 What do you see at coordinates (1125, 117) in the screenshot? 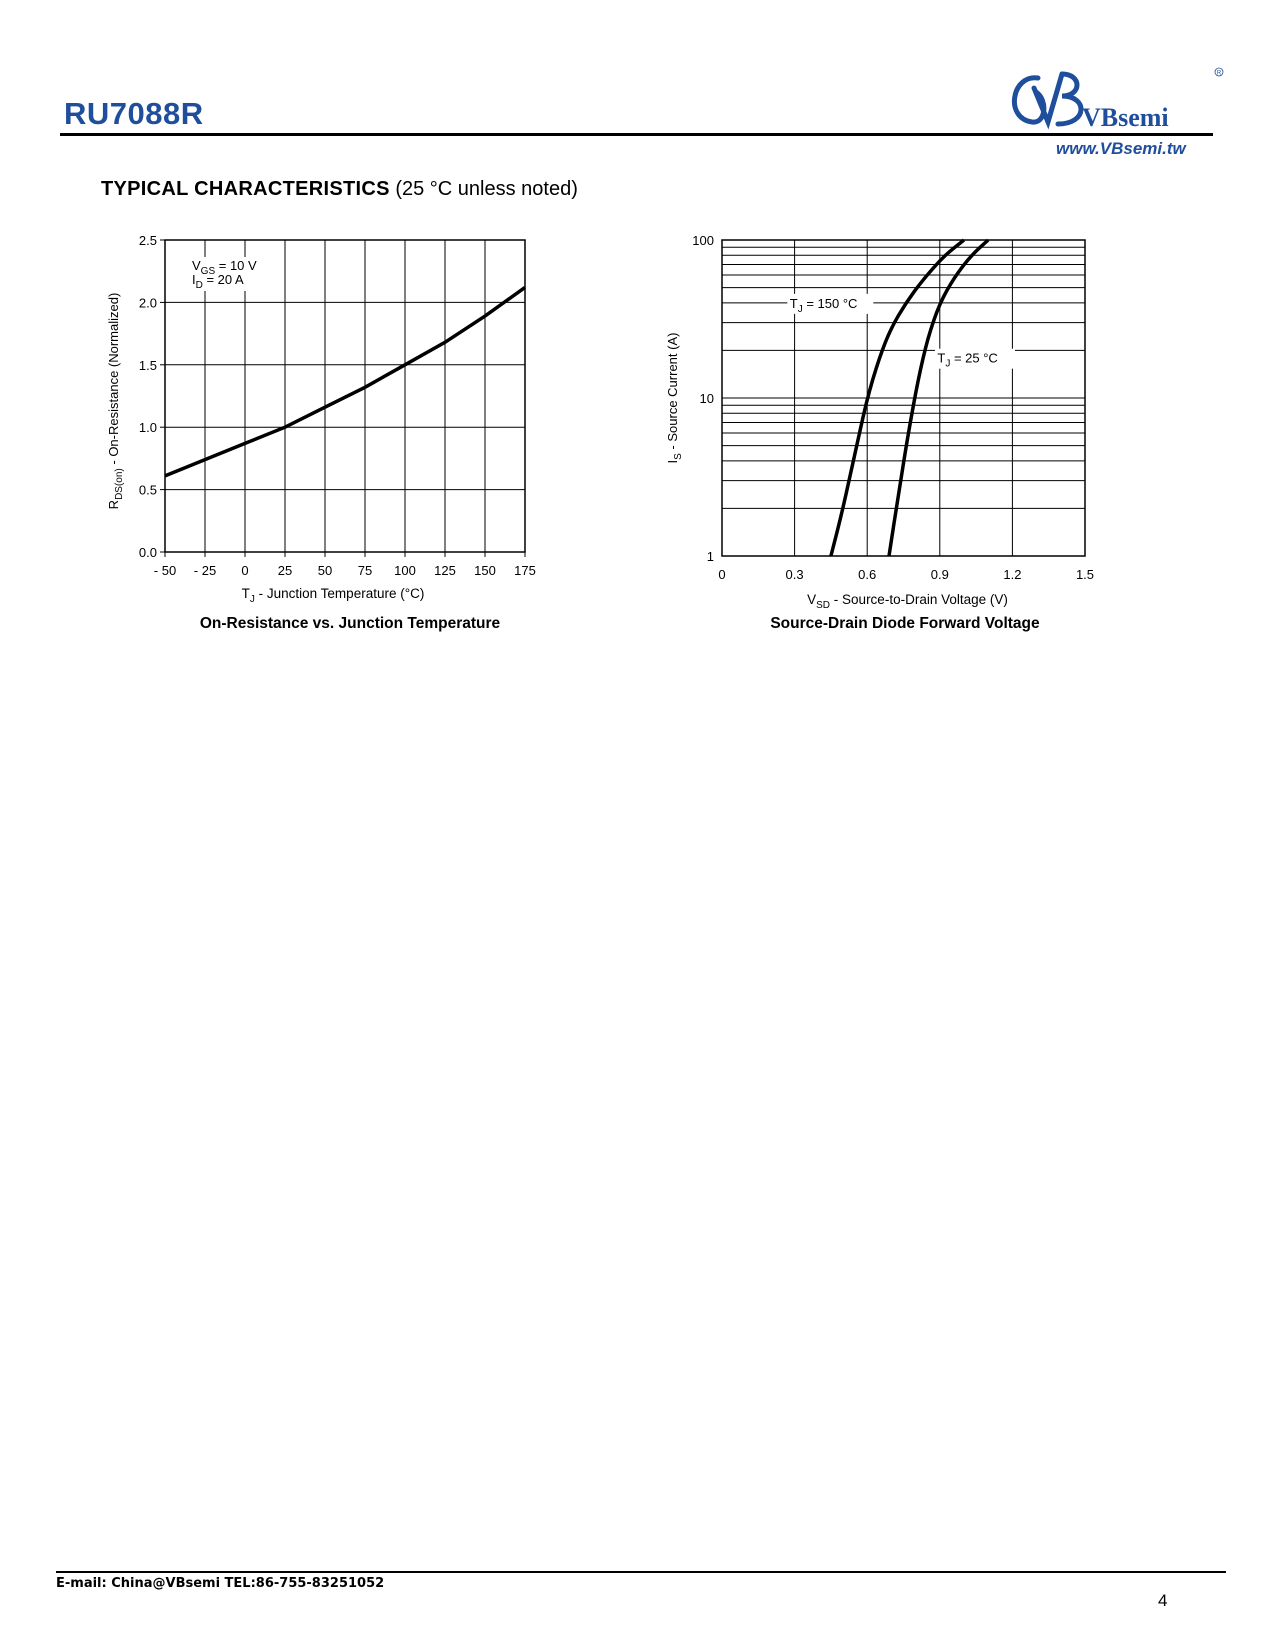
I see `brand-name: VBsemi` at bounding box center [1125, 117].